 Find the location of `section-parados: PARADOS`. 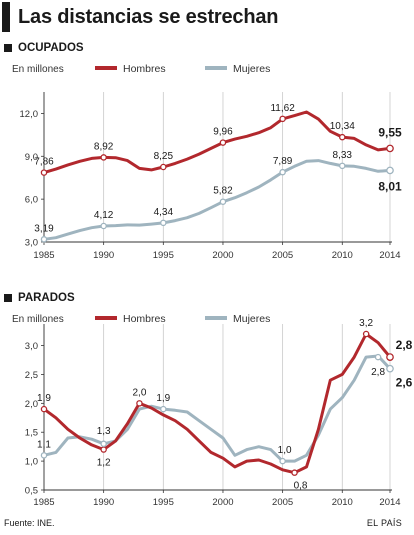

section-parados: PARADOS is located at coordinates (39, 298).